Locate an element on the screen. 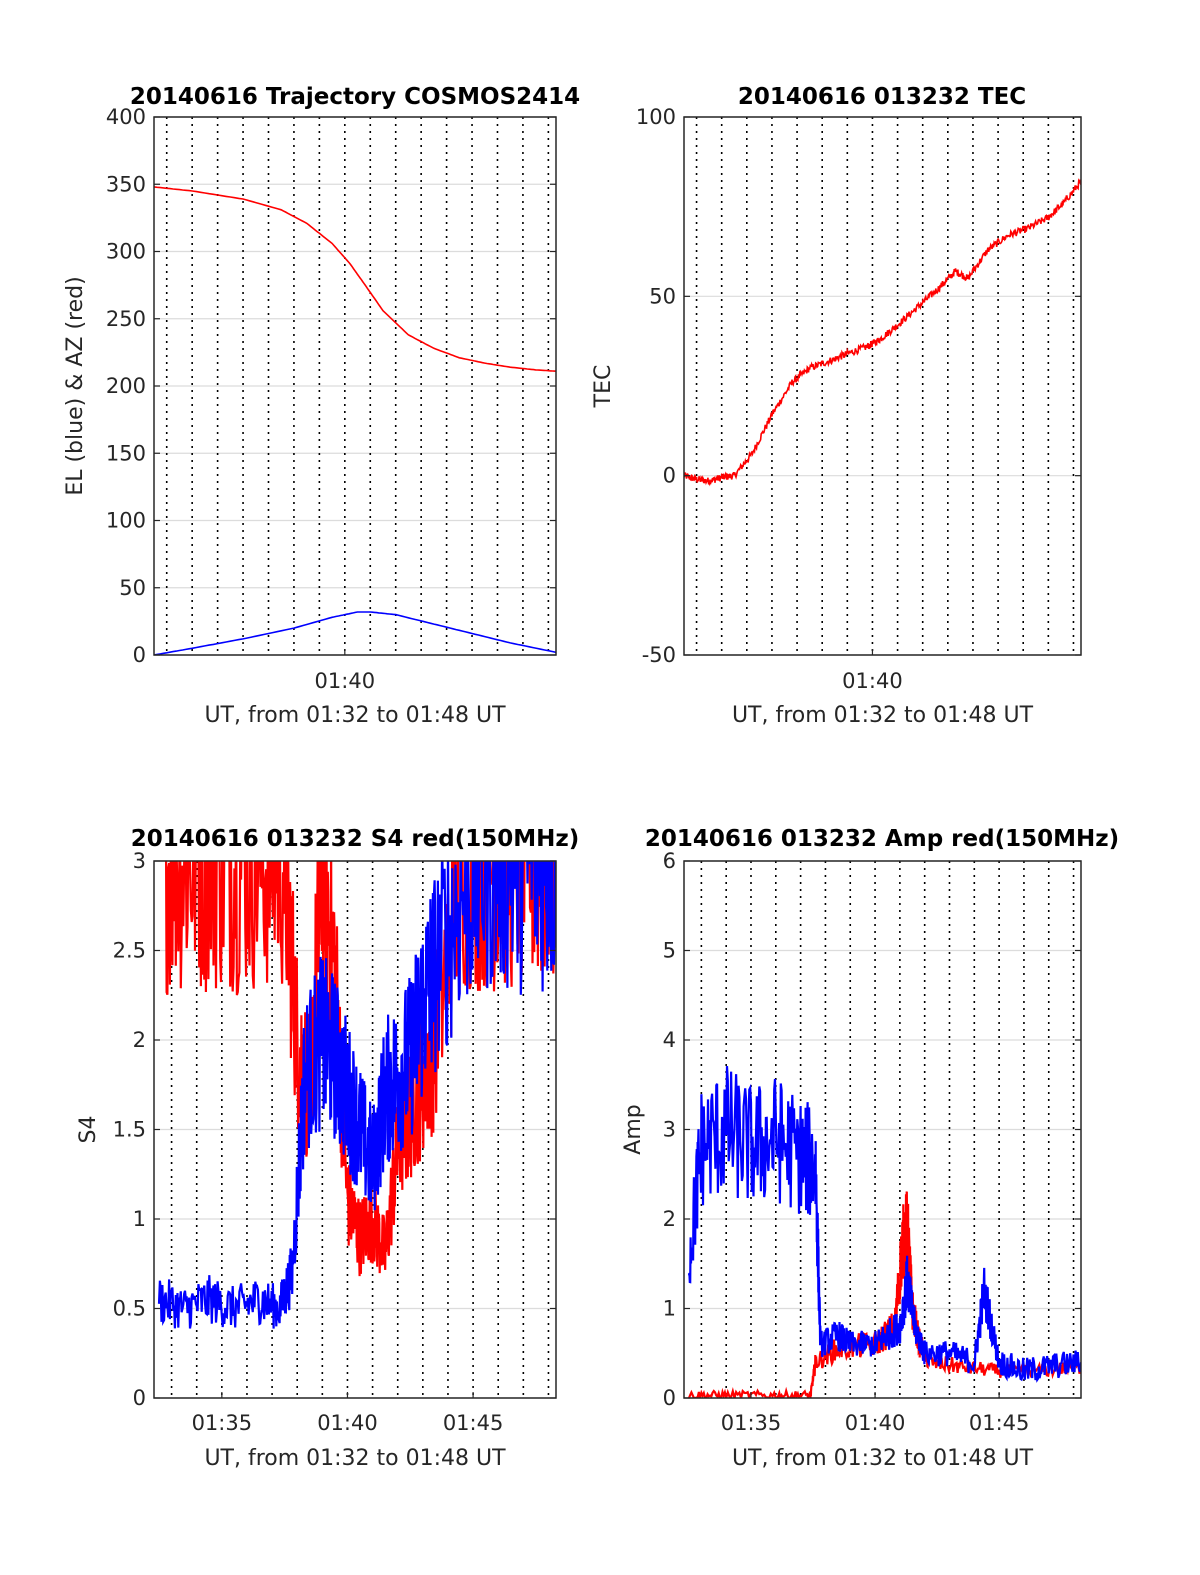 This screenshot has height=1575, width=1200. y-axis-label: Amp is located at coordinates (633, 1129).